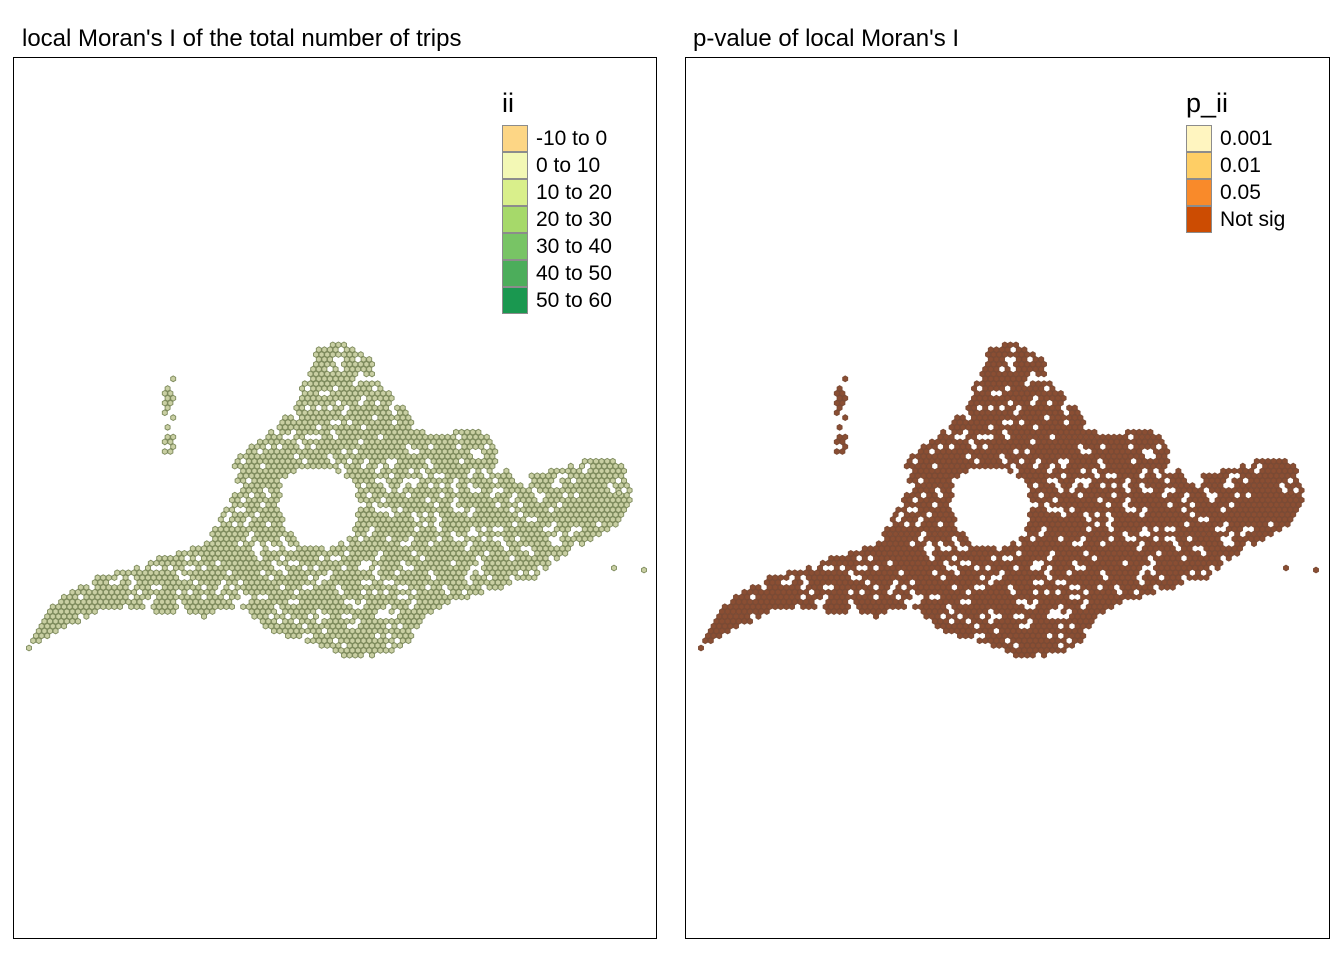  What do you see at coordinates (1235, 192) in the screenshot?
I see `legend-item: 0.05` at bounding box center [1235, 192].